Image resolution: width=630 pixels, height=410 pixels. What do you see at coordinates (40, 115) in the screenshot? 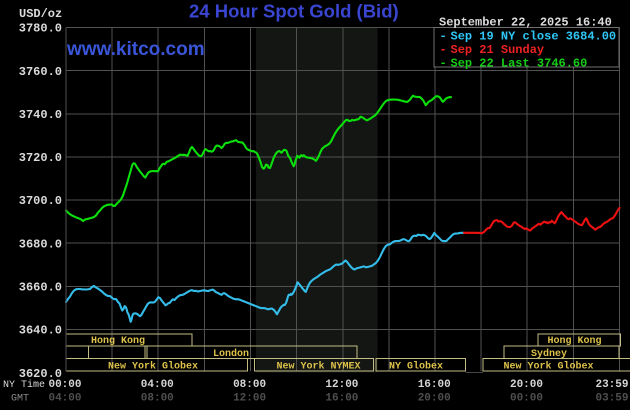
I see `svg-text: 3740.0` at bounding box center [40, 115].